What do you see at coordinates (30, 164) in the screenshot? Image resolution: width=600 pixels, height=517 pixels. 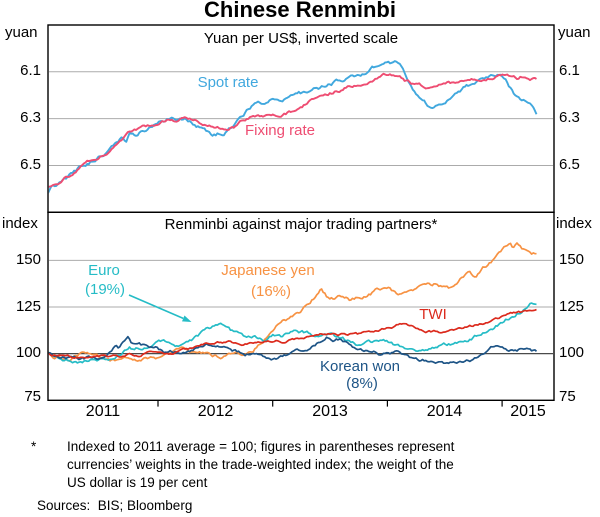 I see `ytick-6.5-left: 6.5` at bounding box center [30, 164].